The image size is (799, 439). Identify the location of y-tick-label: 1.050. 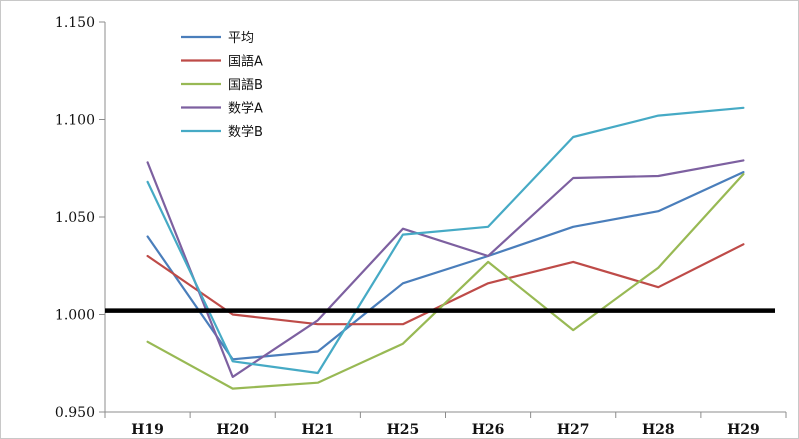
(75, 218).